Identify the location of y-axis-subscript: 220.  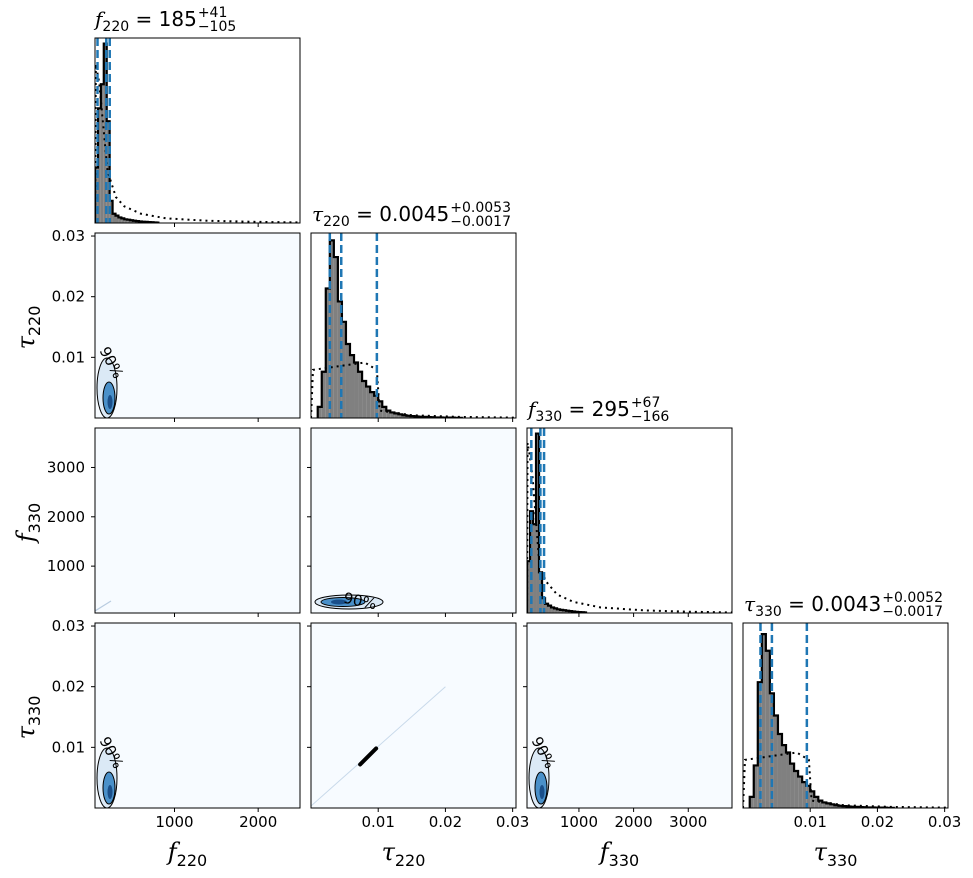
(34, 321).